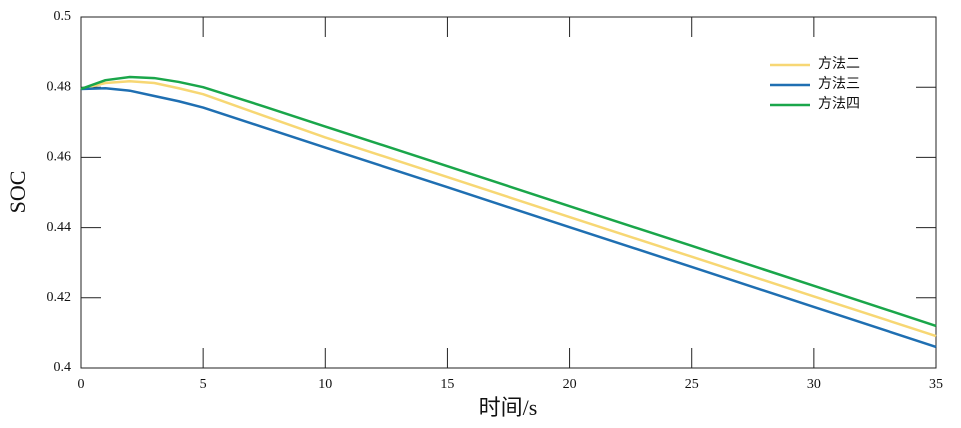 This screenshot has height=428, width=961. Describe the element at coordinates (839, 104) in the screenshot. I see `legend-label: 方法四` at that location.